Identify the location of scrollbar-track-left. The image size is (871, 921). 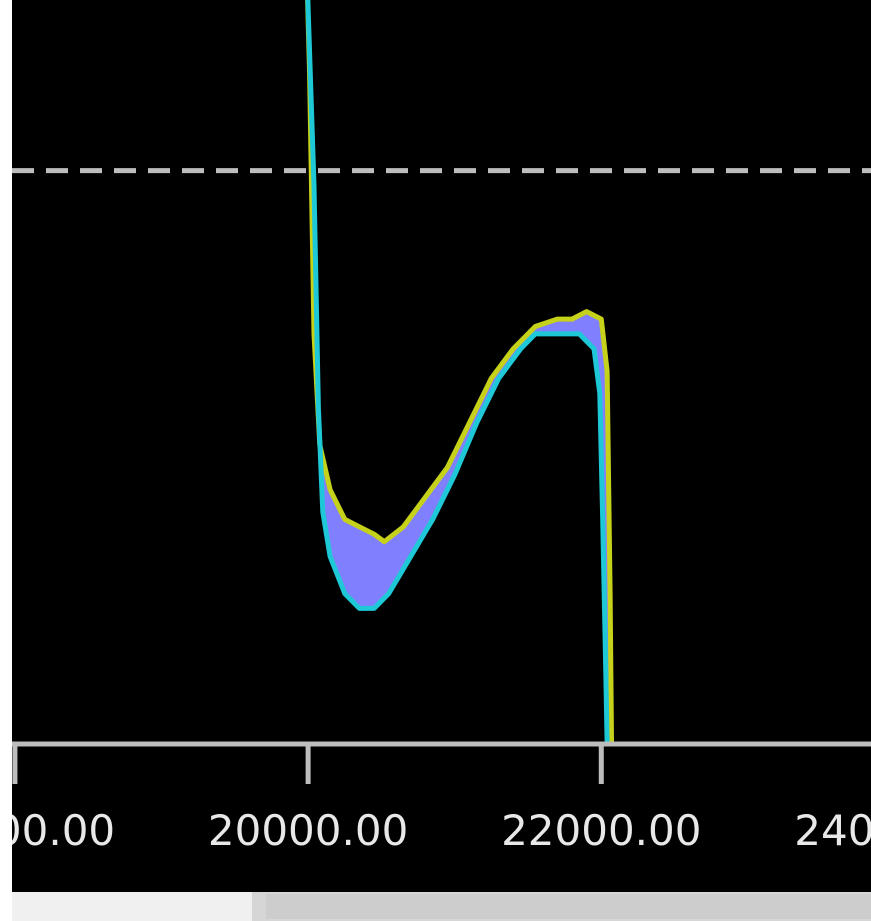
(132, 906).